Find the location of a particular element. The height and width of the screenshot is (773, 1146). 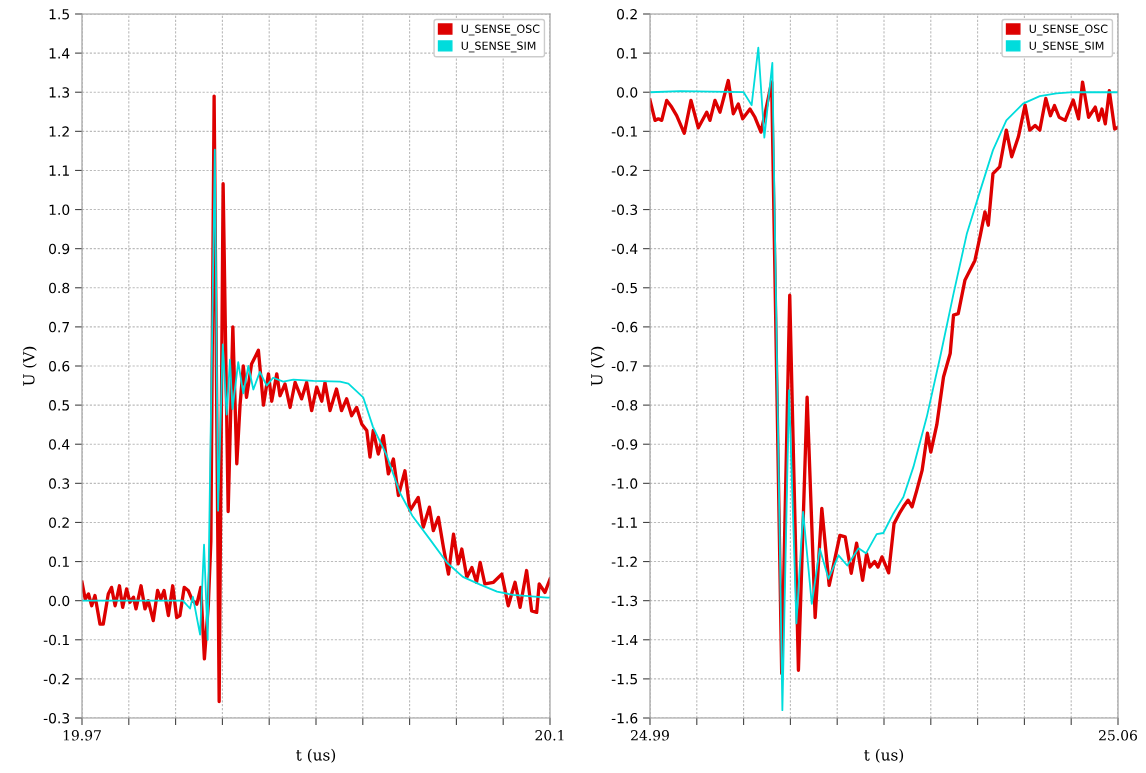

y-tick-label: -0.4 is located at coordinates (624, 249).